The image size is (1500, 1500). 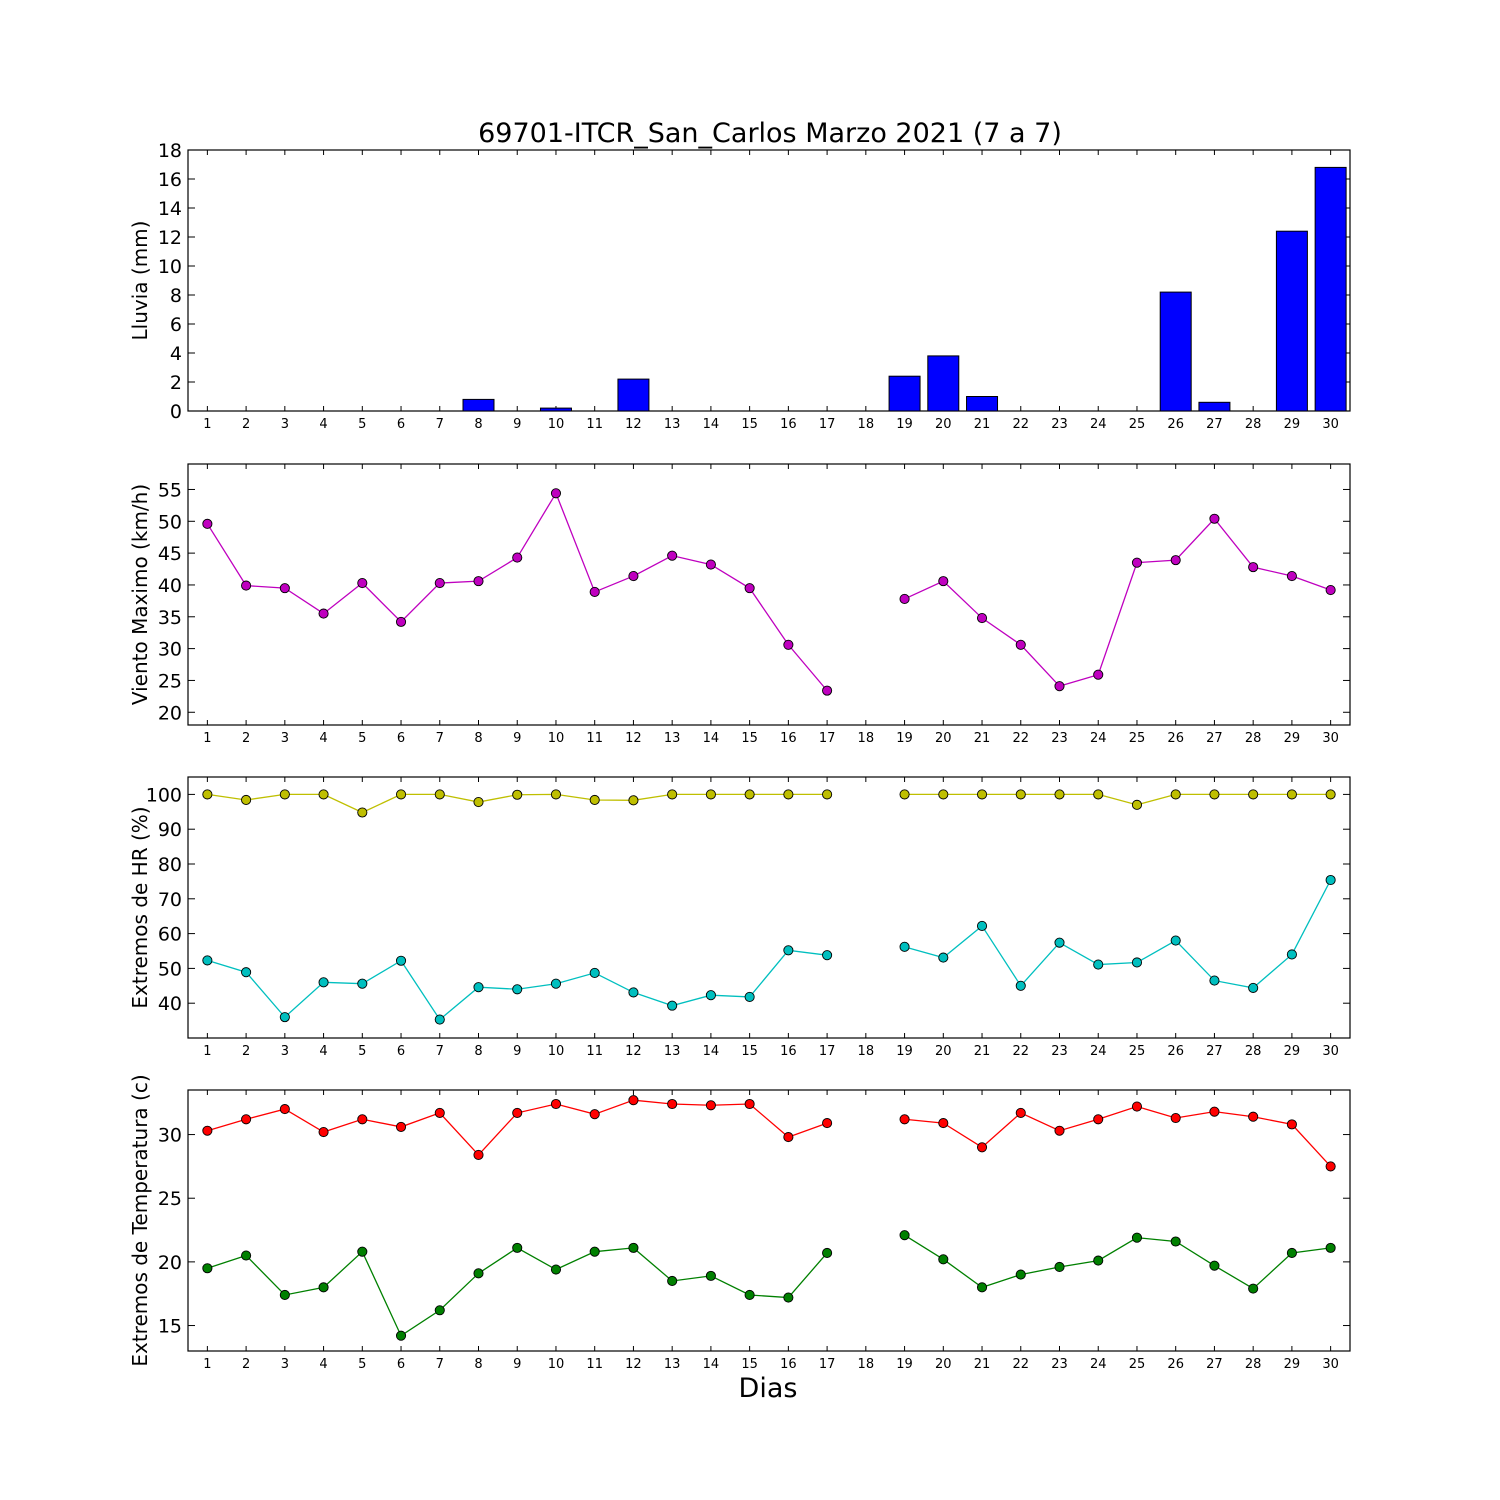 I want to click on y-tick-label: 25, so click(x=170, y=1199).